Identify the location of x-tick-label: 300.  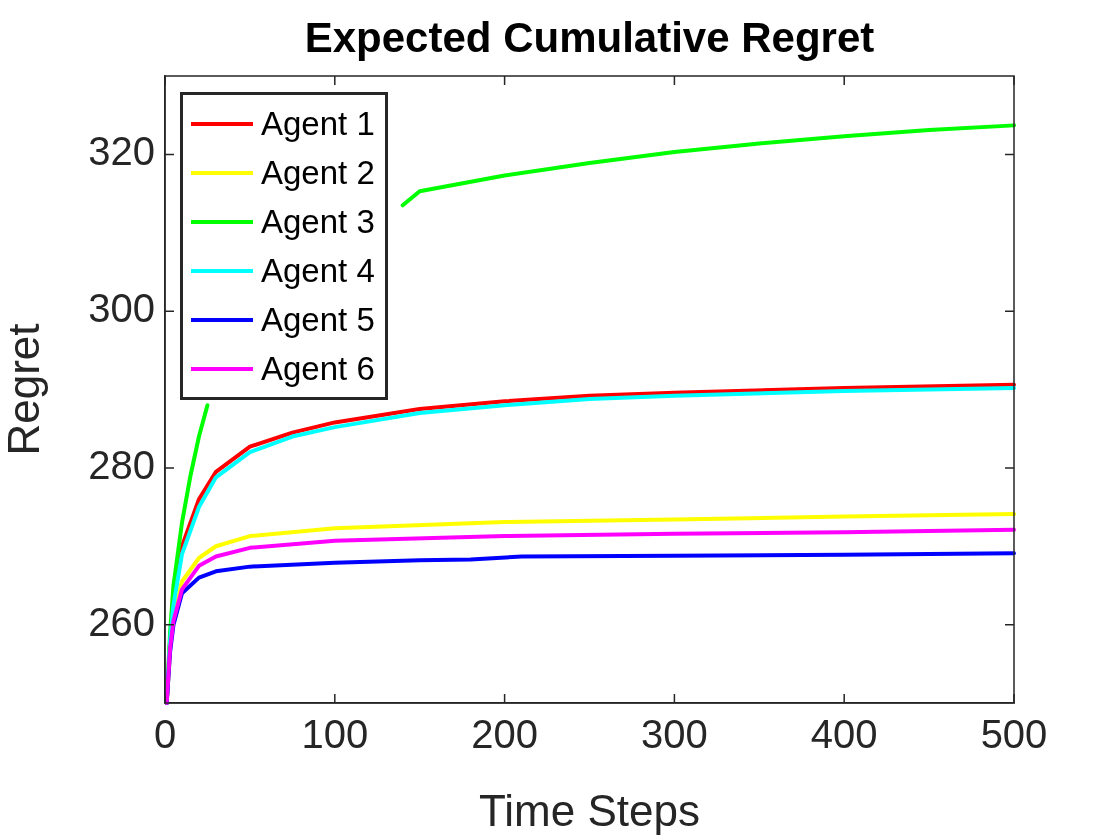
(674, 734).